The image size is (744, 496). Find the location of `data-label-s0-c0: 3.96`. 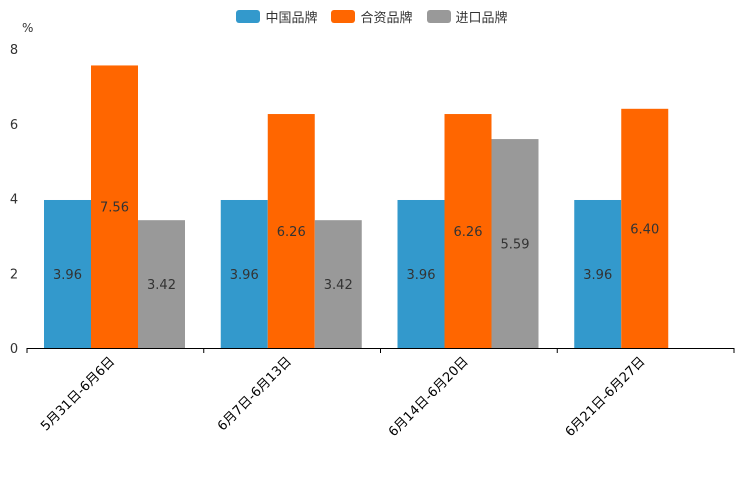

data-label-s0-c0: 3.96 is located at coordinates (67, 275).